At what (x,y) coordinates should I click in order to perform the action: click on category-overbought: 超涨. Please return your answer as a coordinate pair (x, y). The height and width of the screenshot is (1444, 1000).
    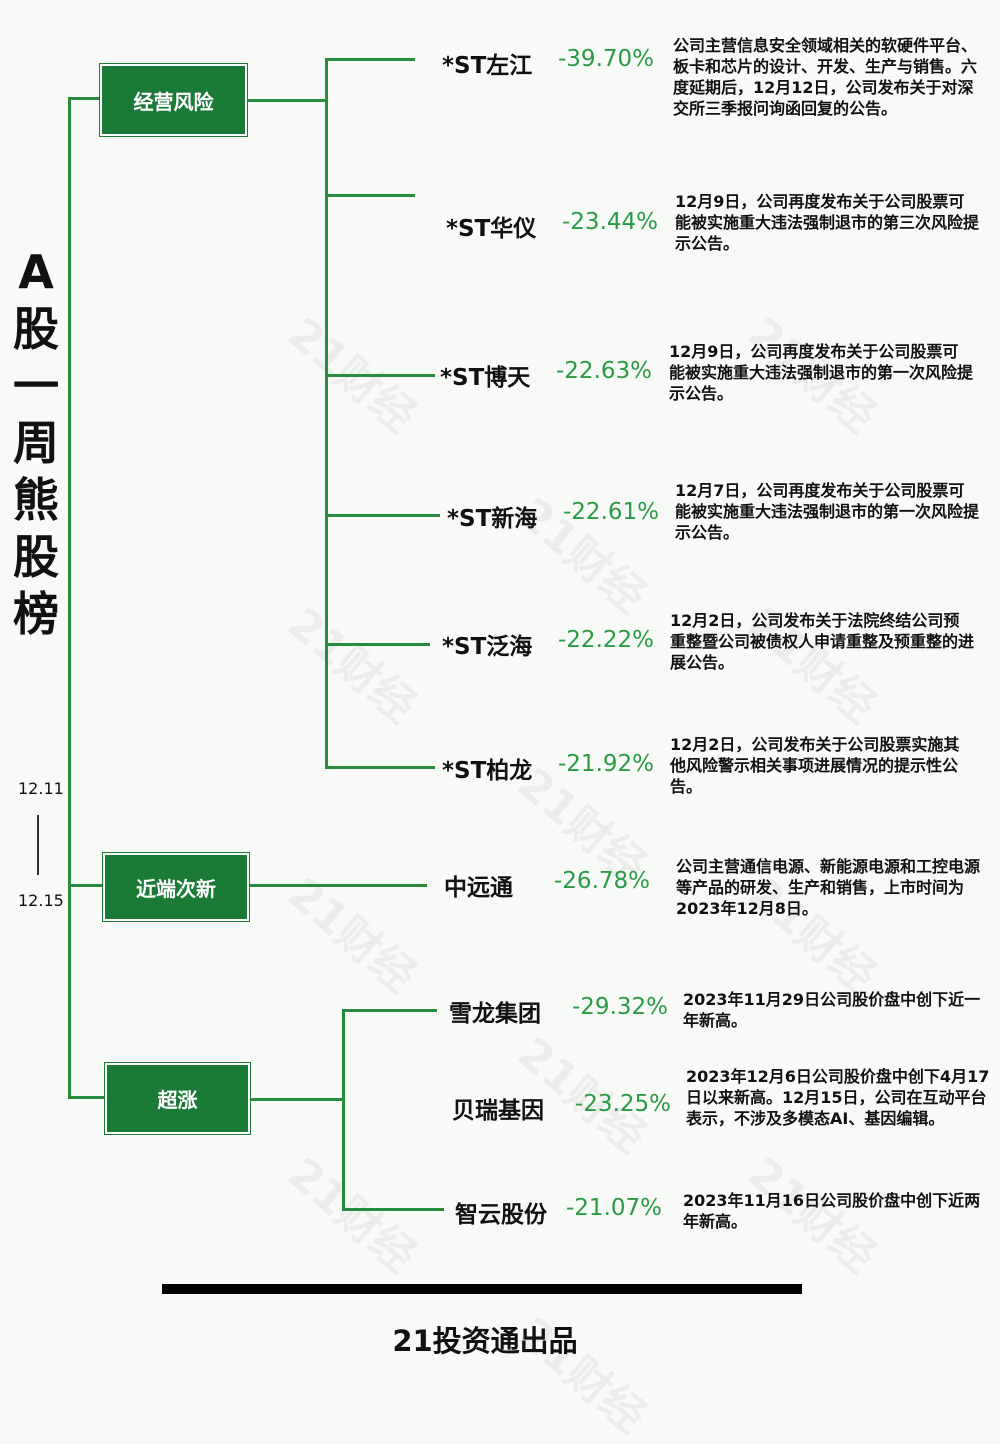
    Looking at the image, I should click on (177, 1098).